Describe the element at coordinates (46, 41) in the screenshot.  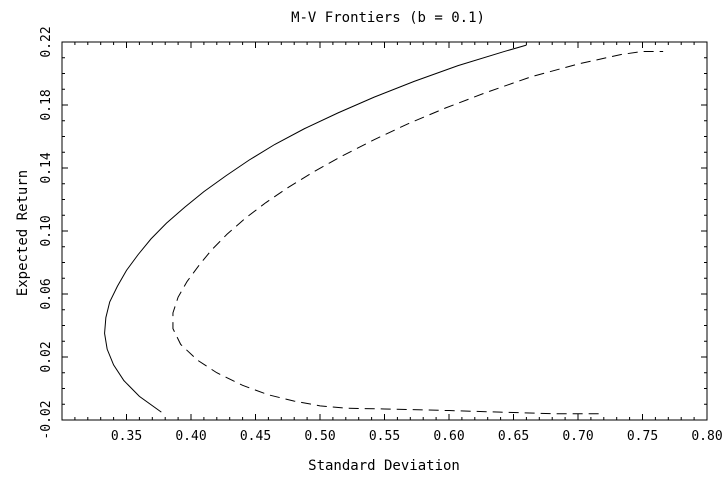
I see `y-tick-label: 0.22` at that location.